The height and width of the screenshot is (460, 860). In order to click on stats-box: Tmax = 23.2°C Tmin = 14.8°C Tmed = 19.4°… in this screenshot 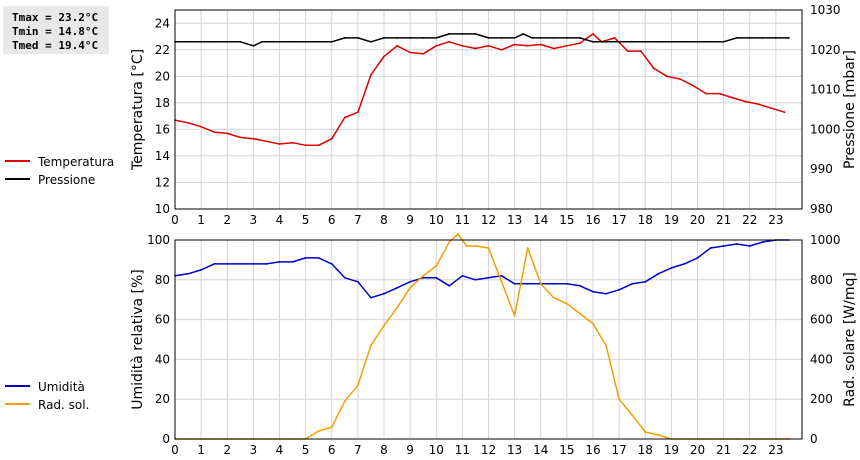, I will do `click(56, 30)`.